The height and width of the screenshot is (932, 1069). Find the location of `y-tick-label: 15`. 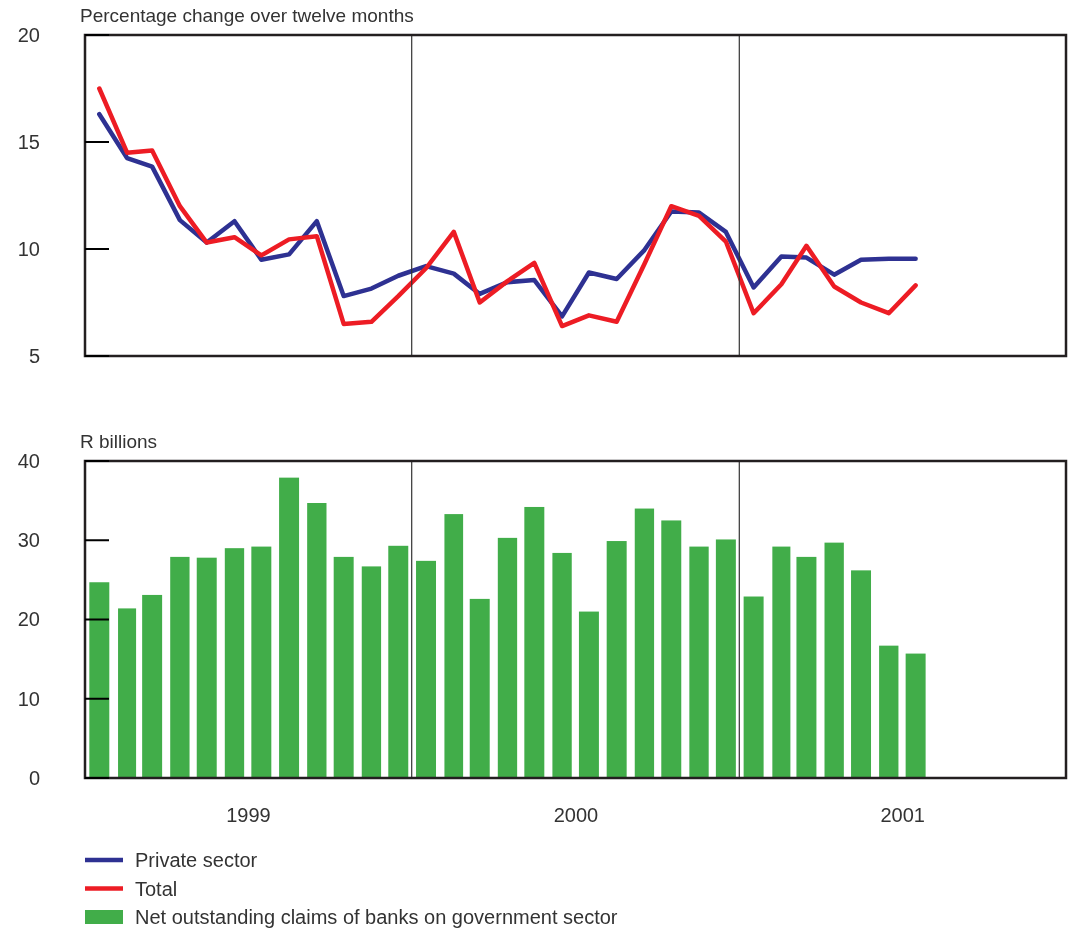

y-tick-label: 15 is located at coordinates (28, 141).